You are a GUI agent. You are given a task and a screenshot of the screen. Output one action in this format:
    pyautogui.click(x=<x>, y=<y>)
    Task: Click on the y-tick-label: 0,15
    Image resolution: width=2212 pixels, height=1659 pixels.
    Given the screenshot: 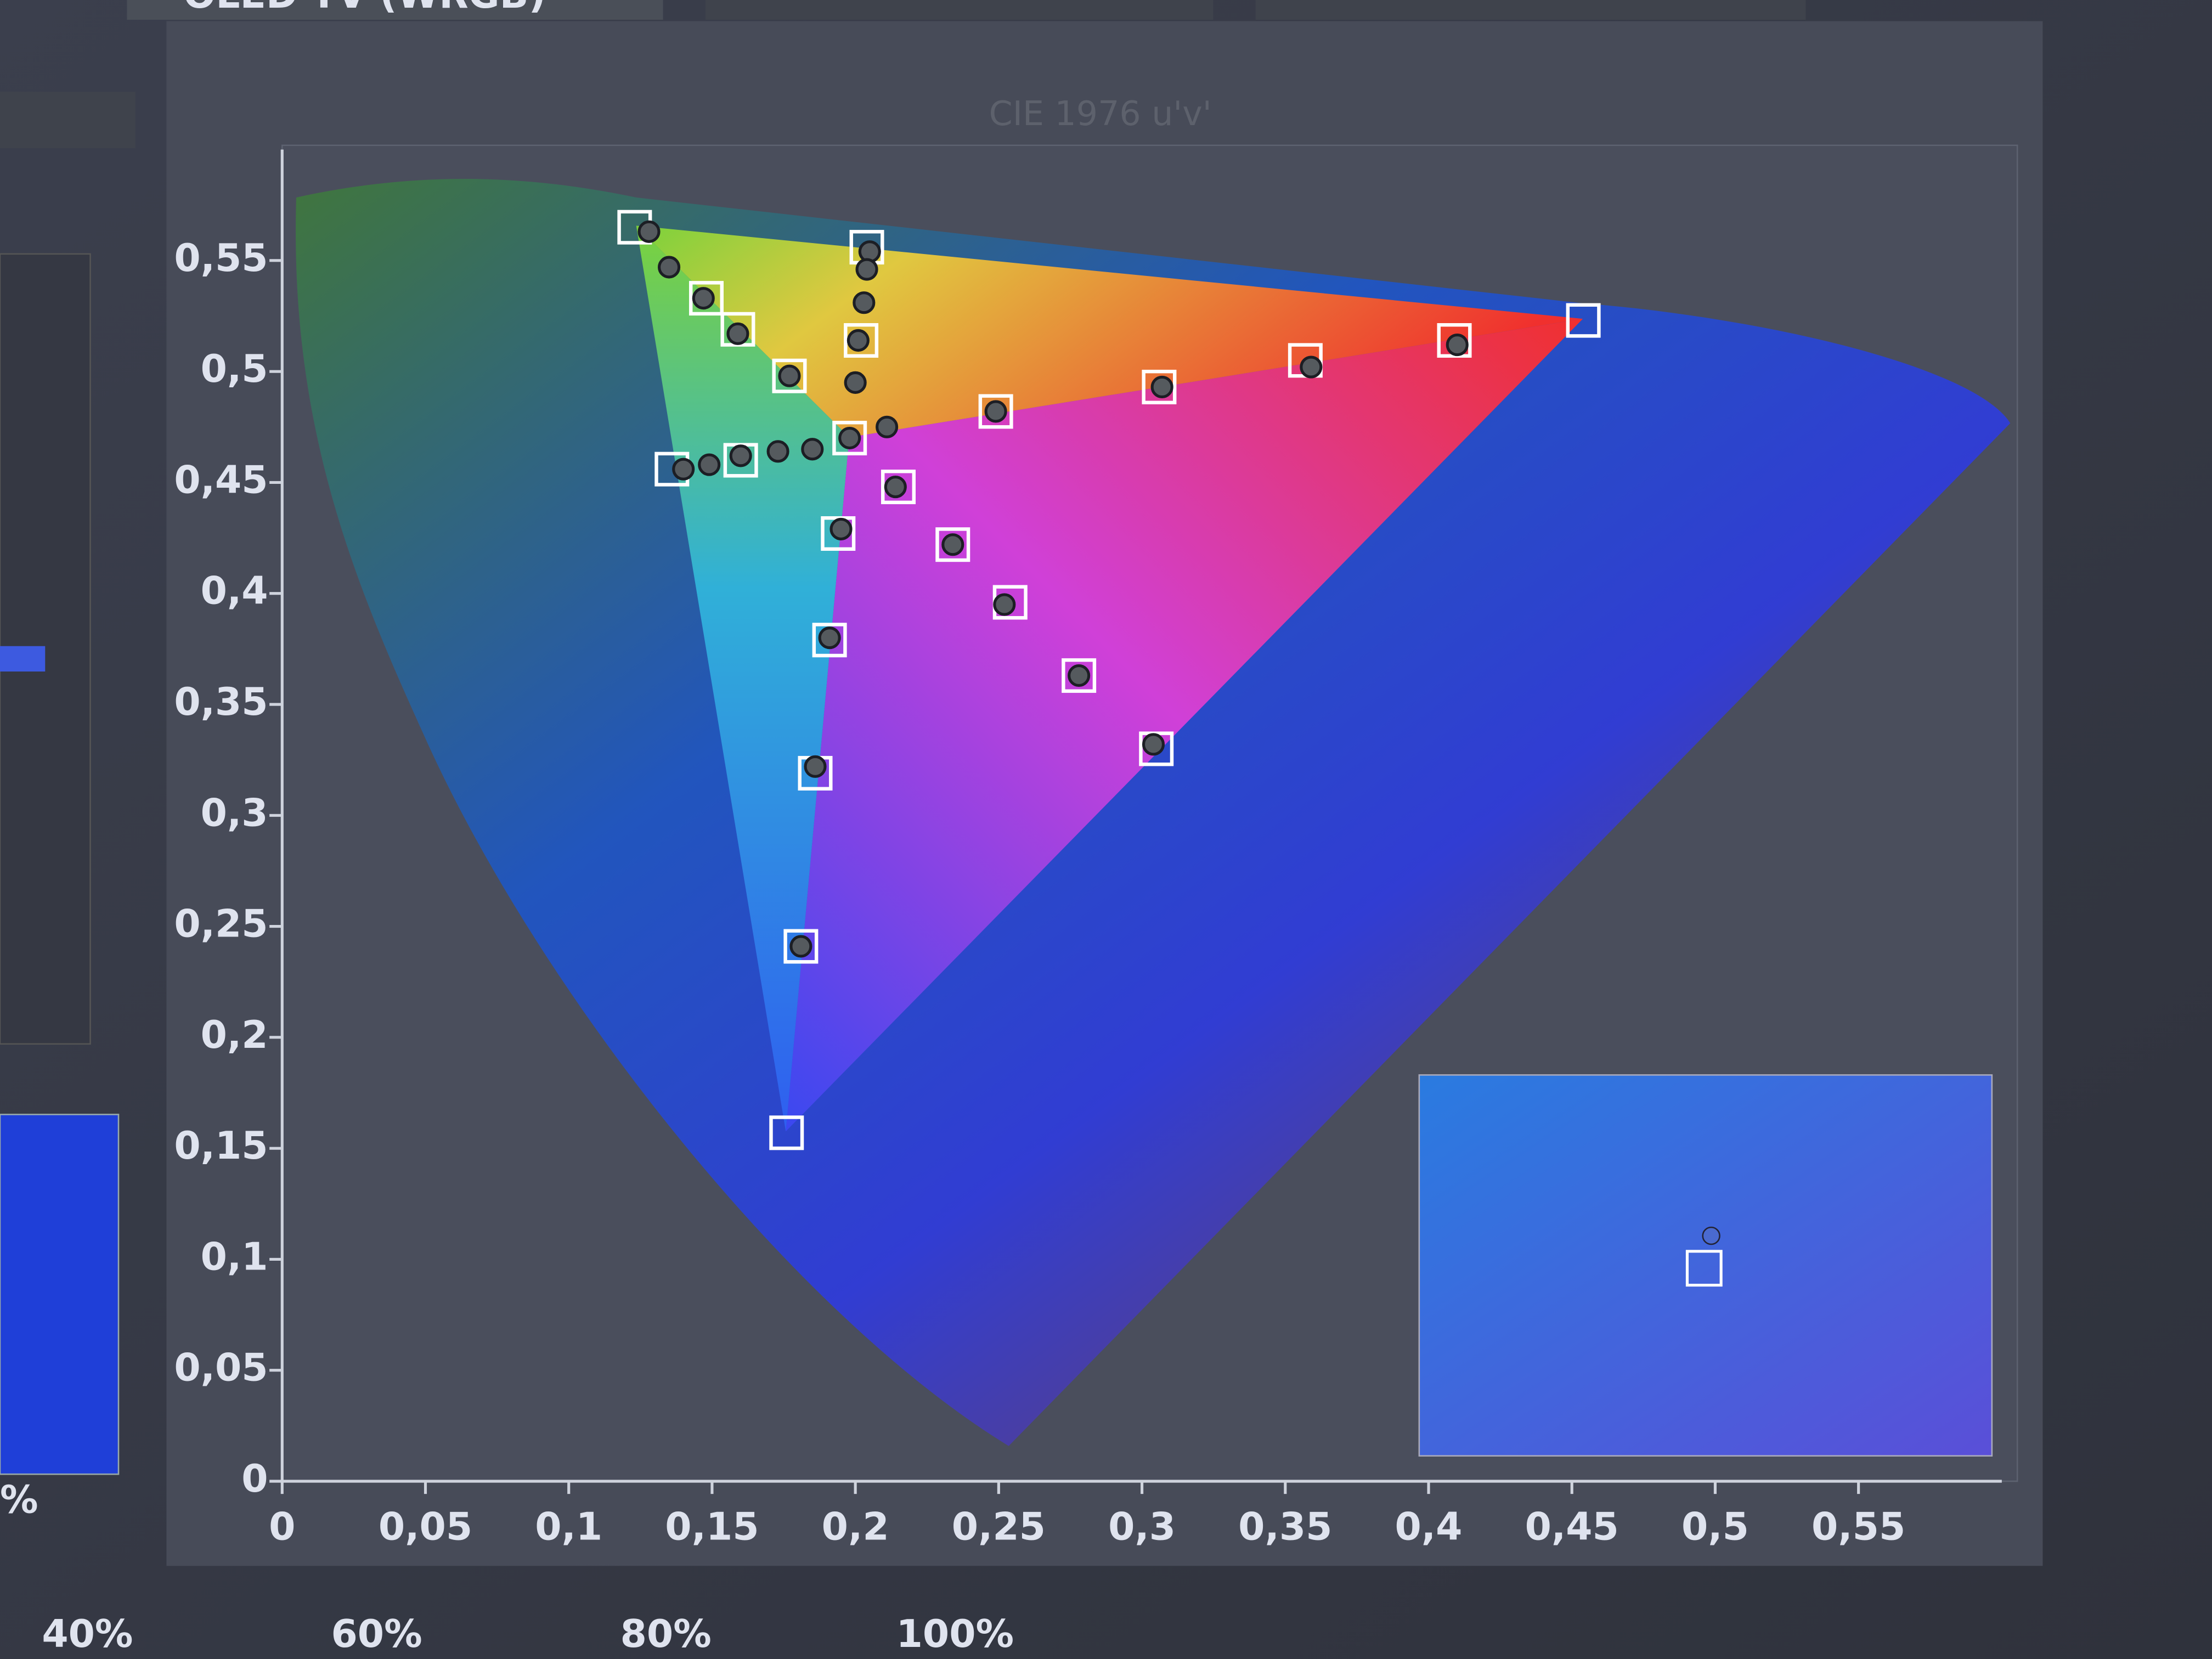 What is the action you would take?
    pyautogui.click(x=221, y=1146)
    